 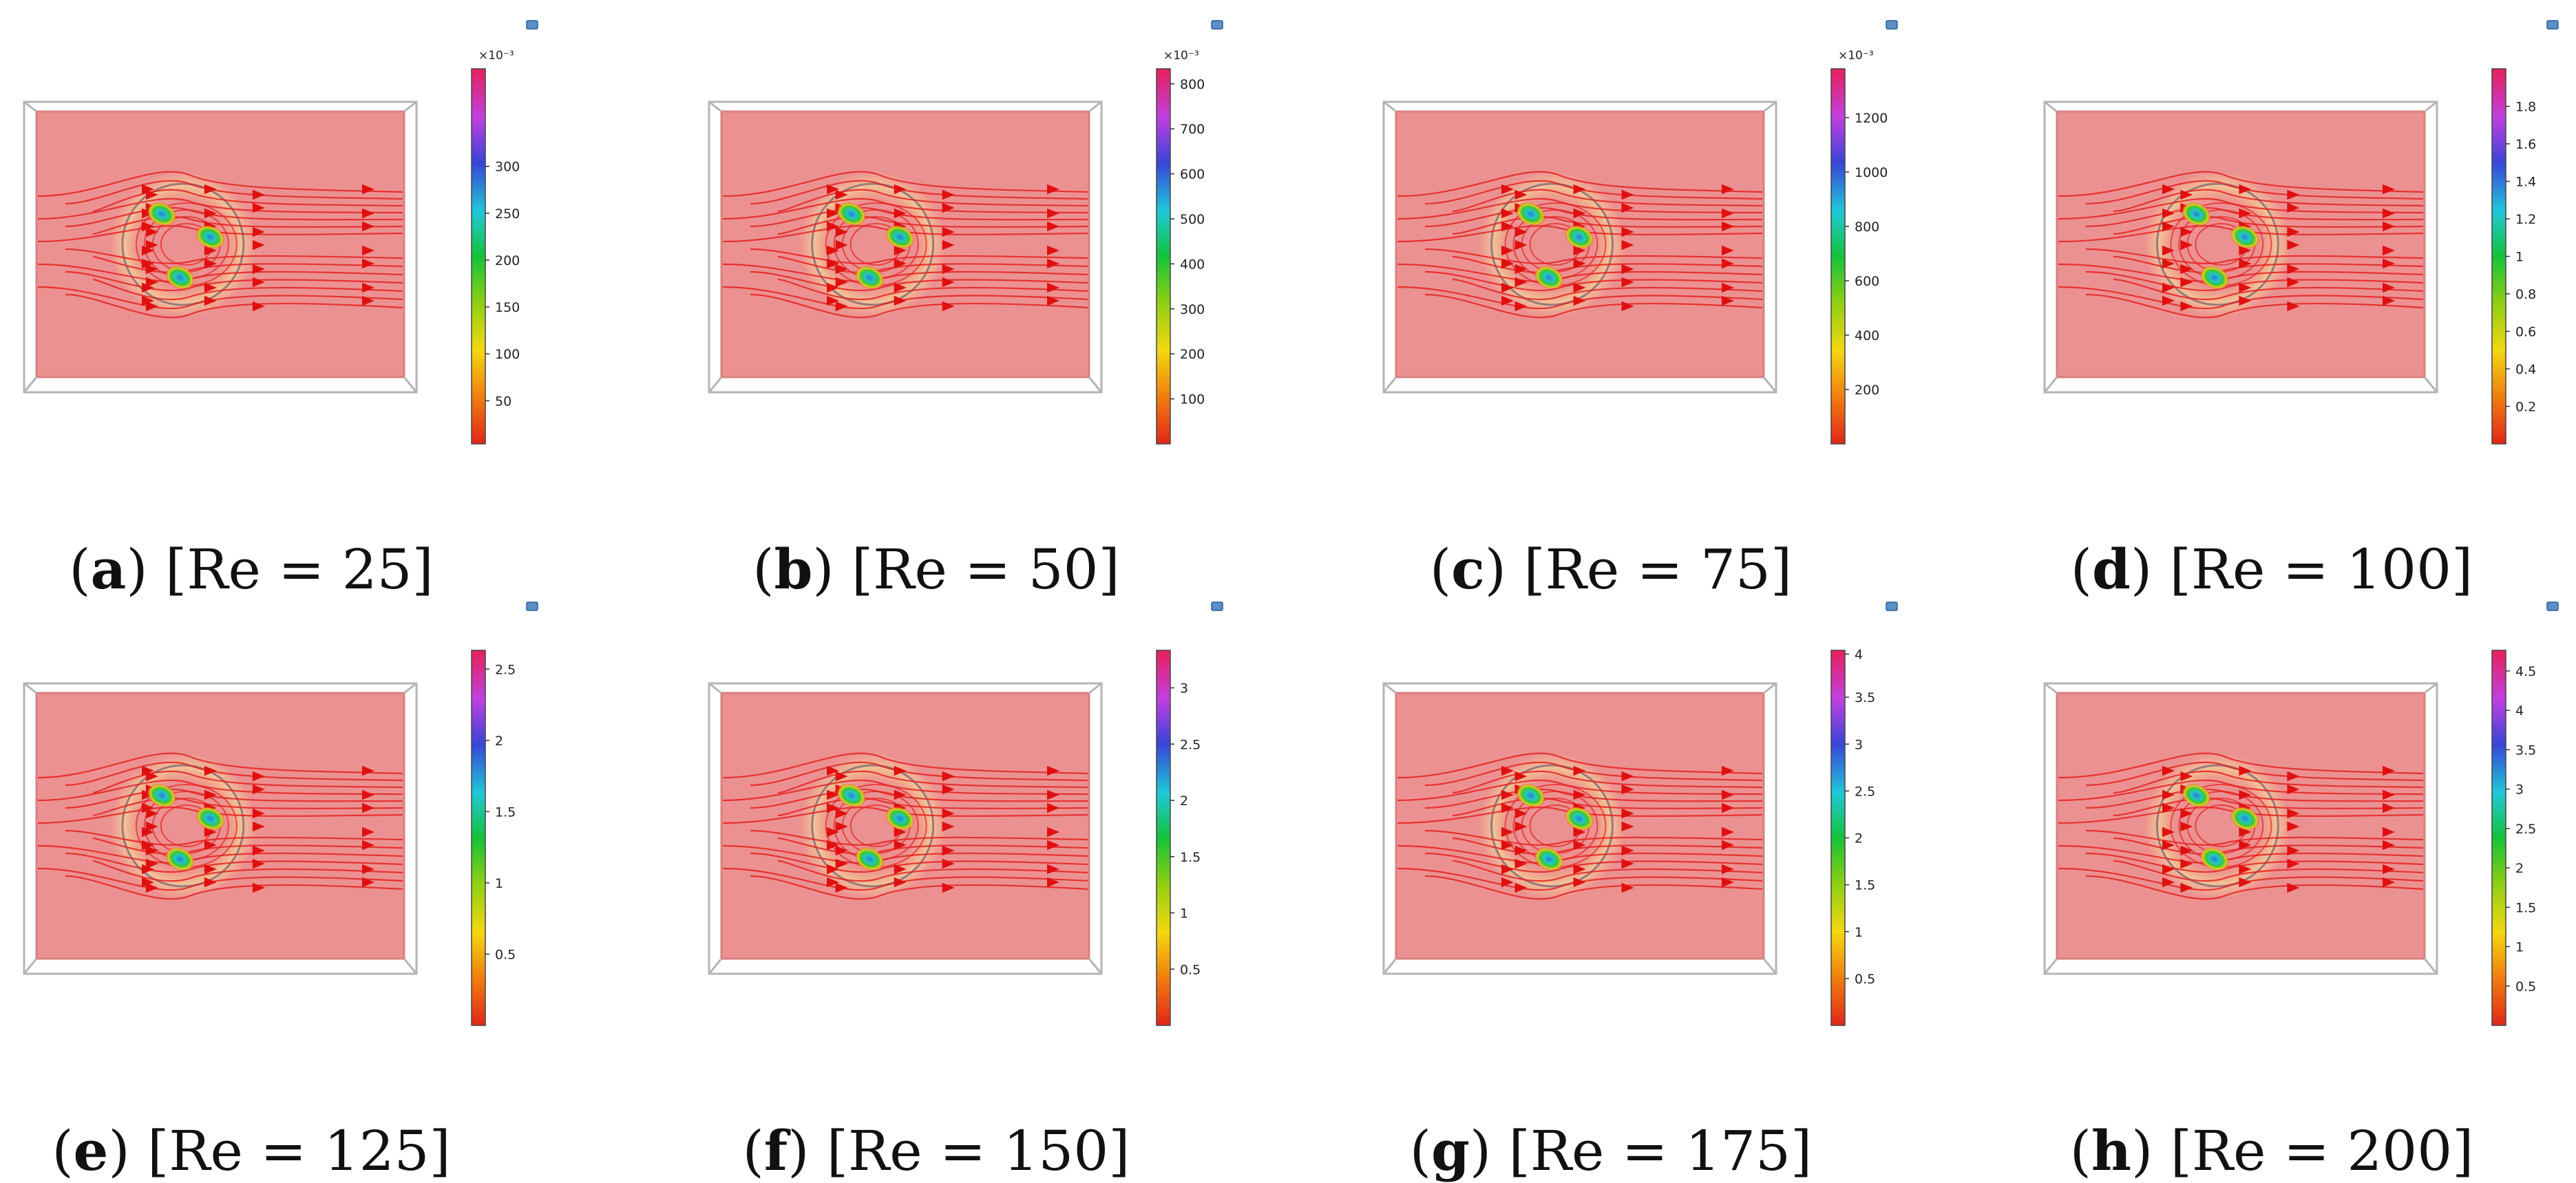 What do you see at coordinates (1184, 913) in the screenshot?
I see `color-bar-tick-label: 1` at bounding box center [1184, 913].